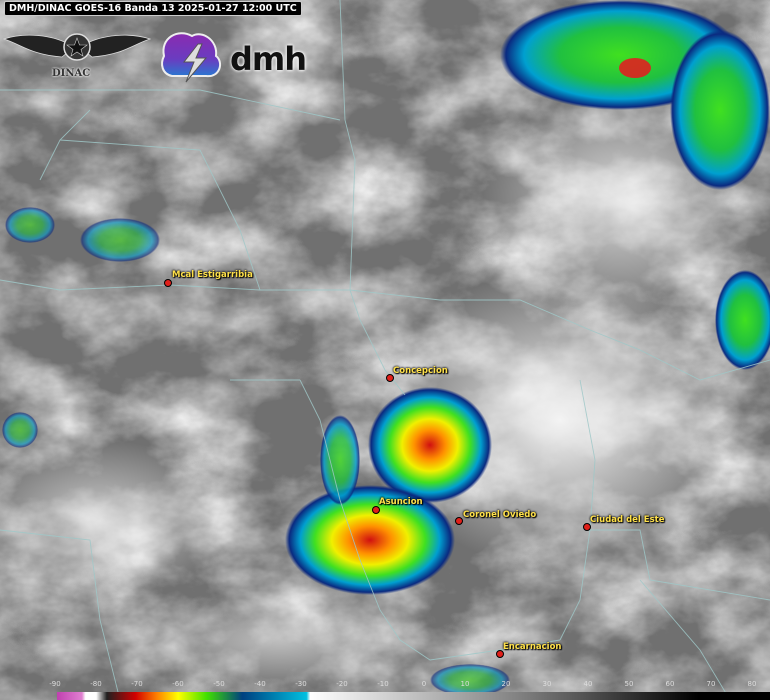  Describe the element at coordinates (55, 684) in the screenshot. I see `colorbar-tick-label: -90` at that location.